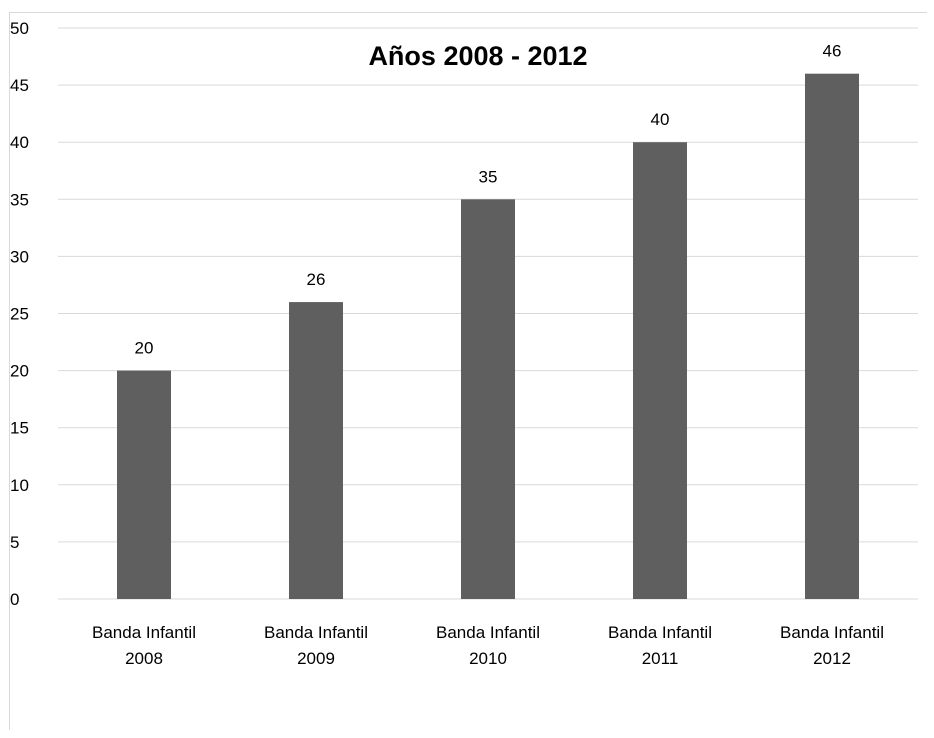 Image resolution: width=934 pixels, height=738 pixels. Describe the element at coordinates (19, 371) in the screenshot. I see `y-tick-label: 20` at that location.